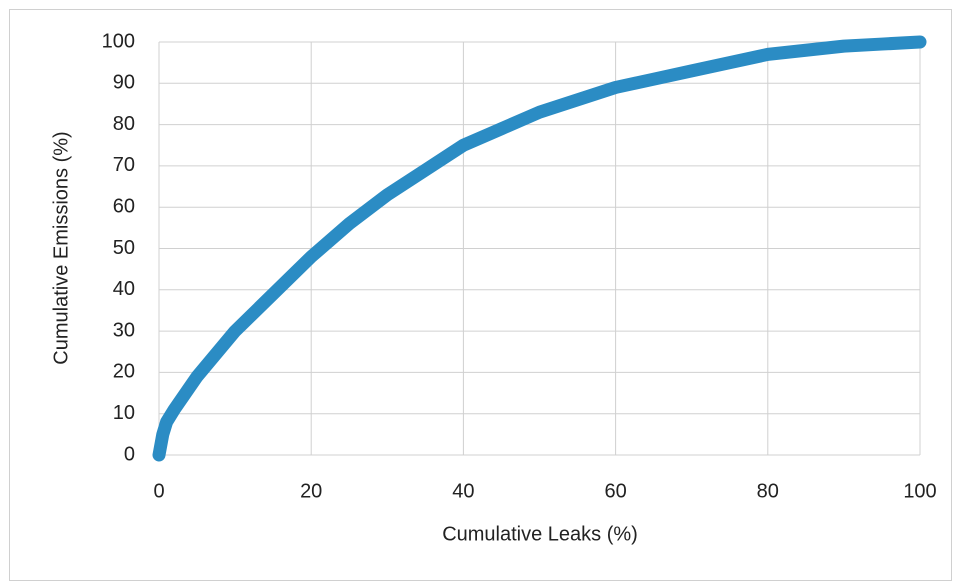 This screenshot has height=582, width=961. I want to click on y-tick-label: 0, so click(129, 454).